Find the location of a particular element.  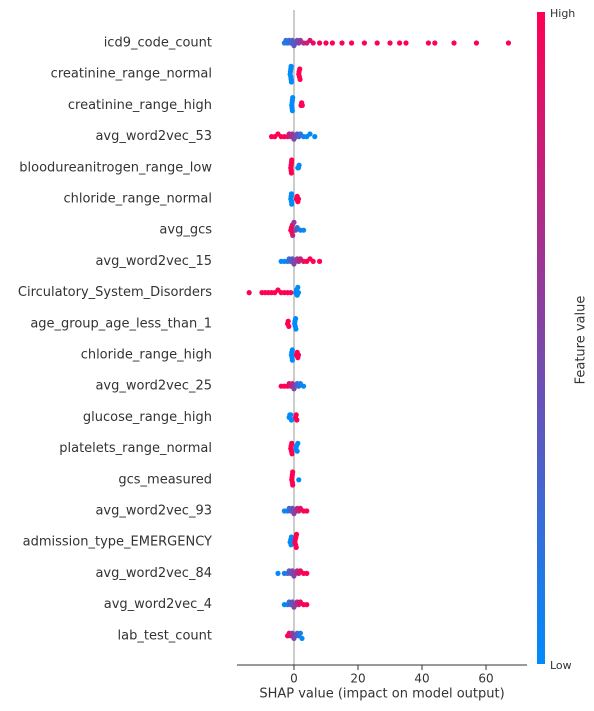

x-tick-label: 60 is located at coordinates (485, 679).